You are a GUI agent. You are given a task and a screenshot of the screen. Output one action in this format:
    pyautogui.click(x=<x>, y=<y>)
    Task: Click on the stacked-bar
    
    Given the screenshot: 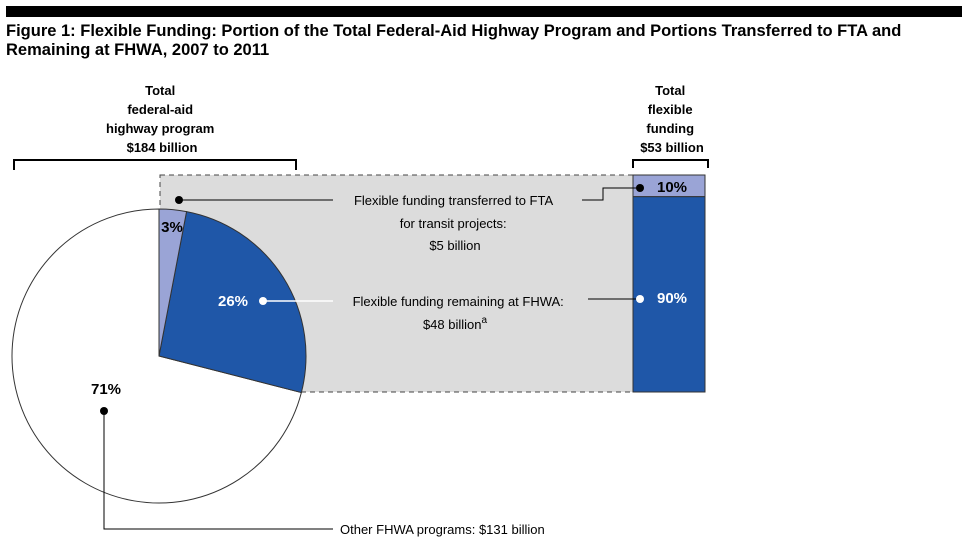 What is the action you would take?
    pyautogui.click(x=669, y=283)
    